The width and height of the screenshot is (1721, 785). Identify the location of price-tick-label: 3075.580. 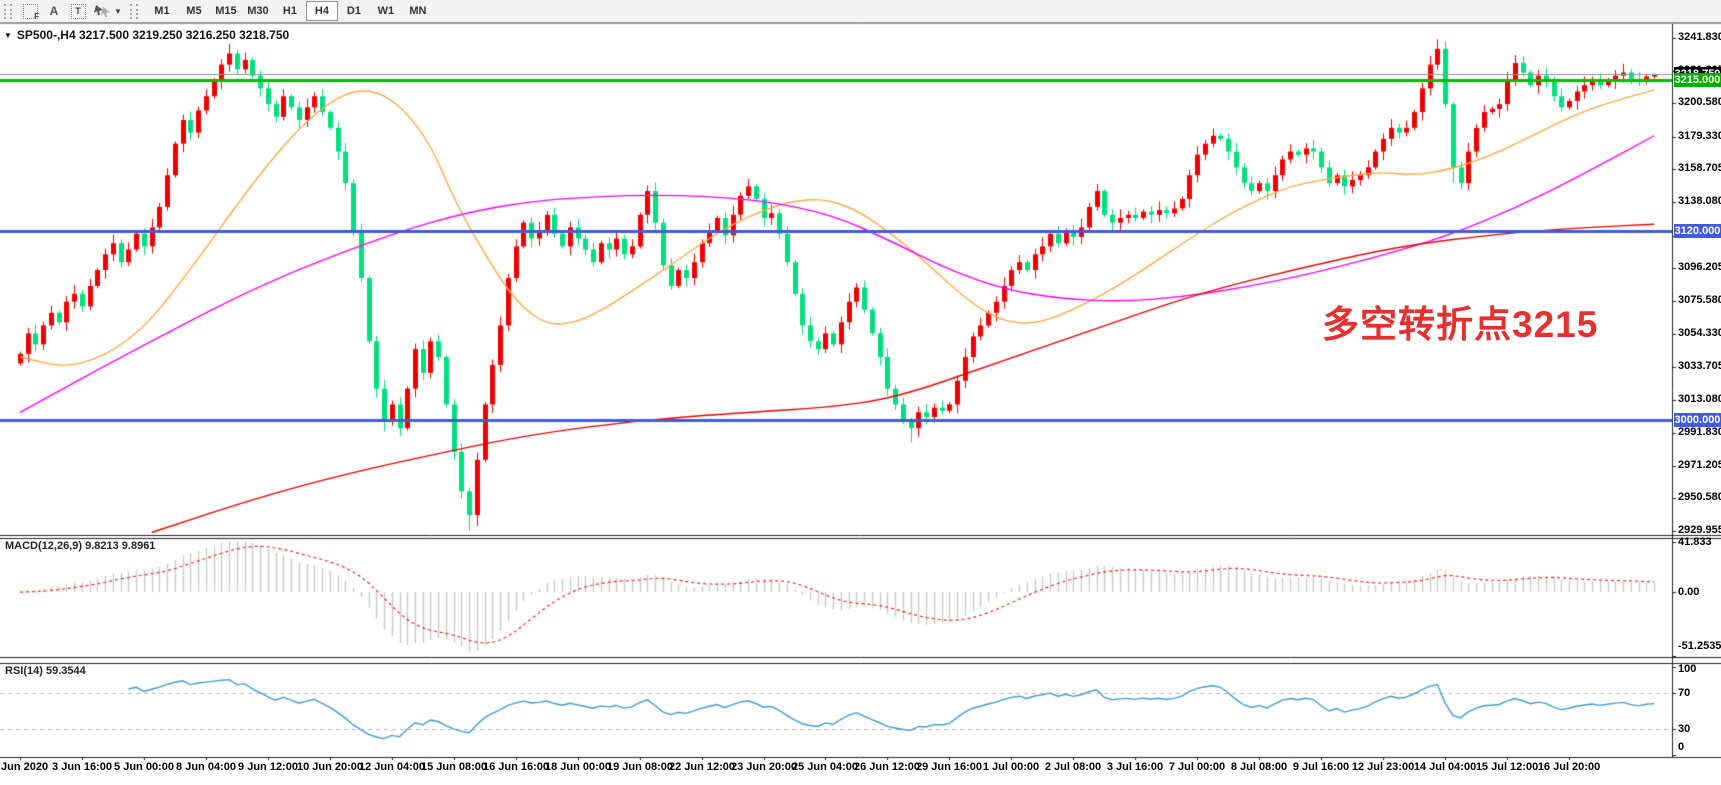
(1699, 300).